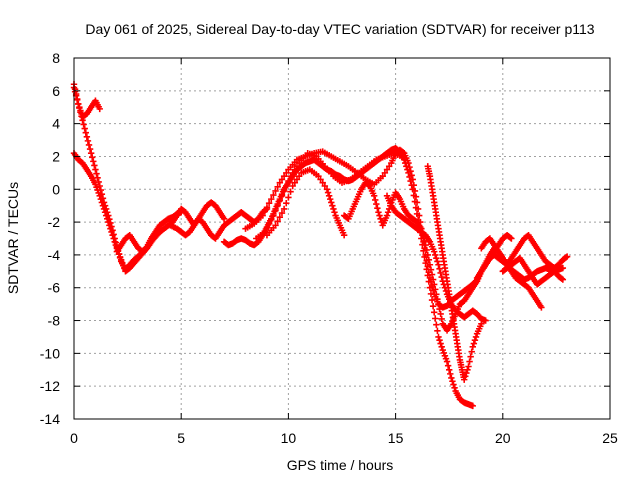 This screenshot has width=640, height=480. What do you see at coordinates (329, 195) in the screenshot?
I see `series-sat-i` at bounding box center [329, 195].